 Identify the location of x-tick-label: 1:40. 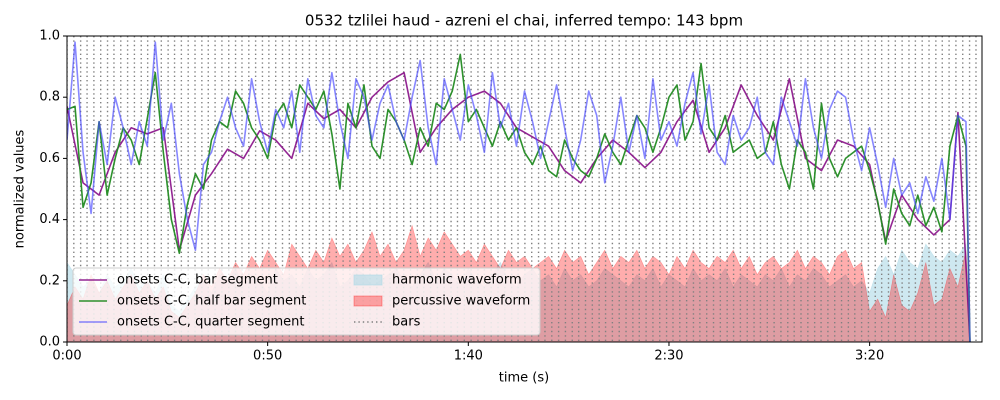
(468, 356).